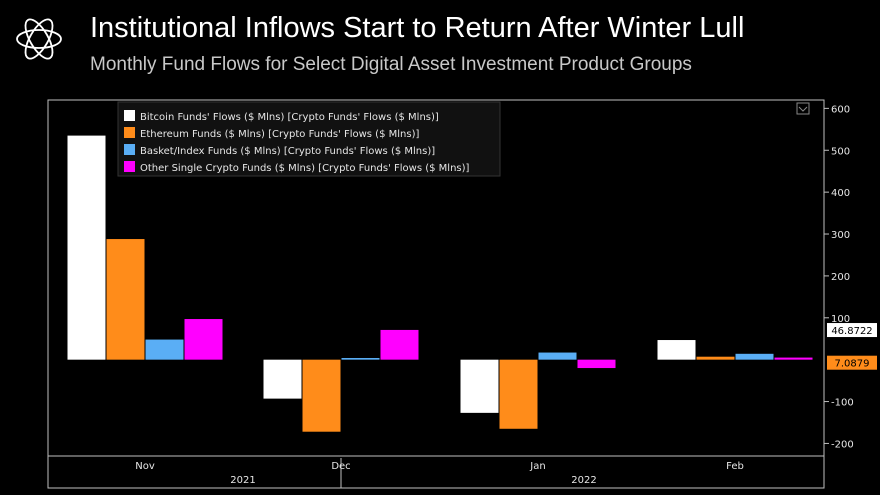 This screenshot has width=880, height=495. Describe the element at coordinates (340, 466) in the screenshot. I see `category-label: Dec` at that location.